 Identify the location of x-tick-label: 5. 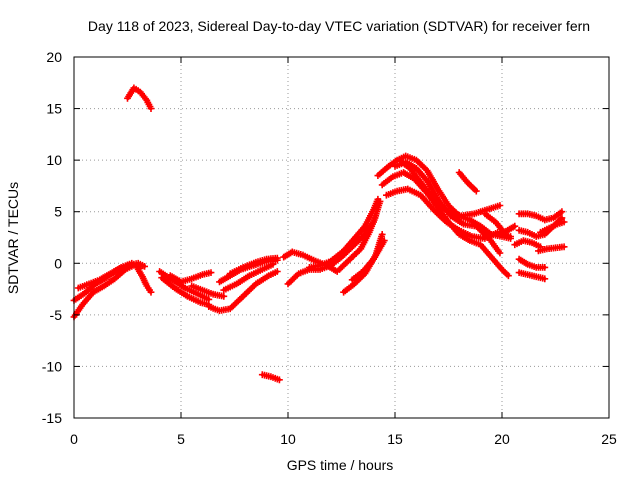
(181, 439).